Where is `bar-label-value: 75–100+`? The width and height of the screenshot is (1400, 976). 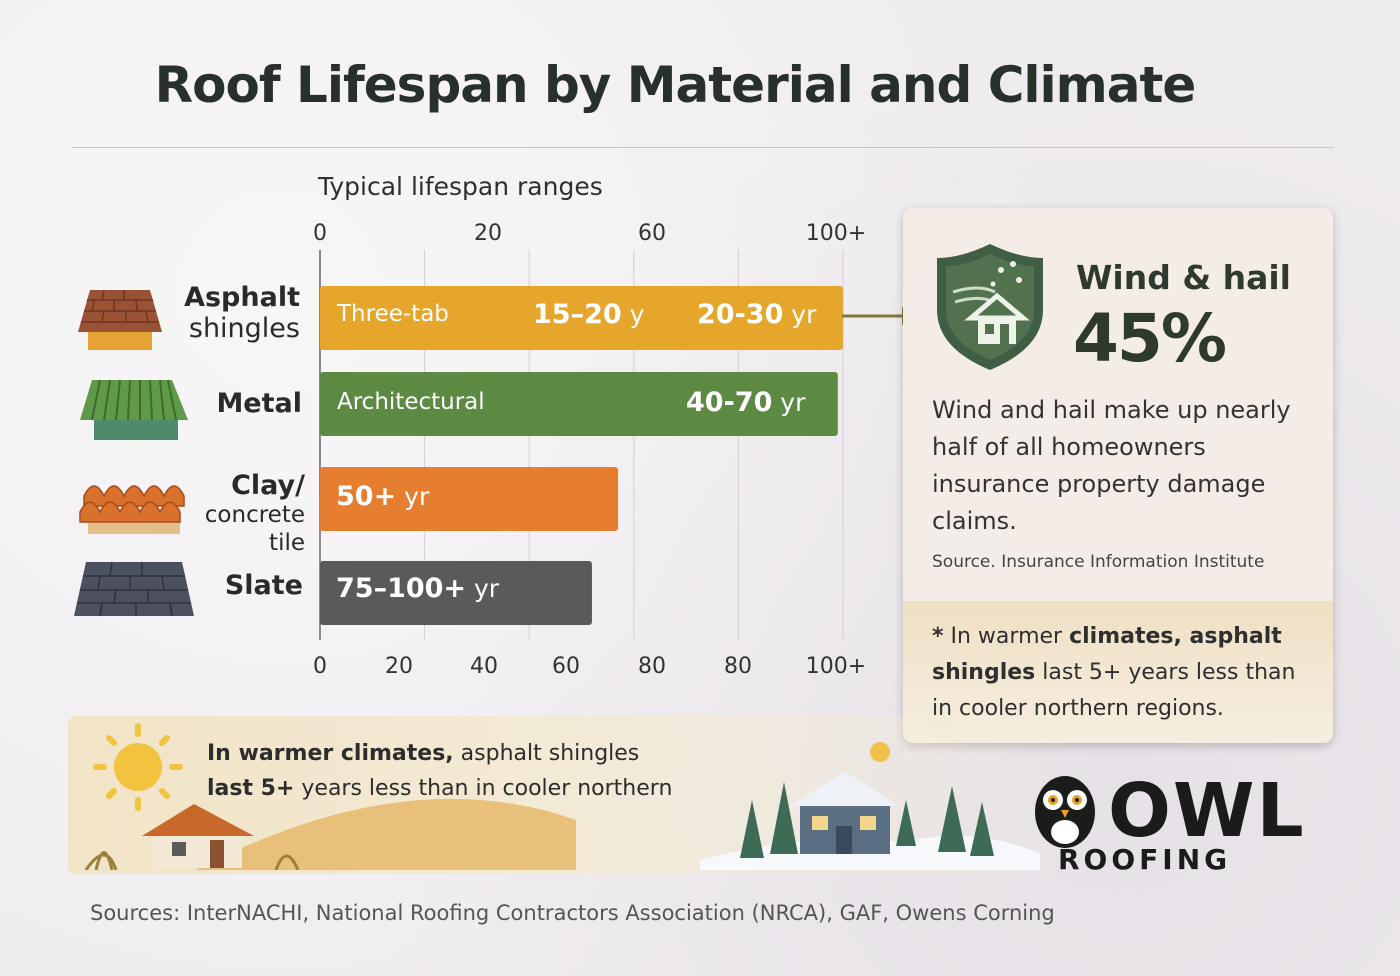
bar-label-value: 75–100+ is located at coordinates (401, 588).